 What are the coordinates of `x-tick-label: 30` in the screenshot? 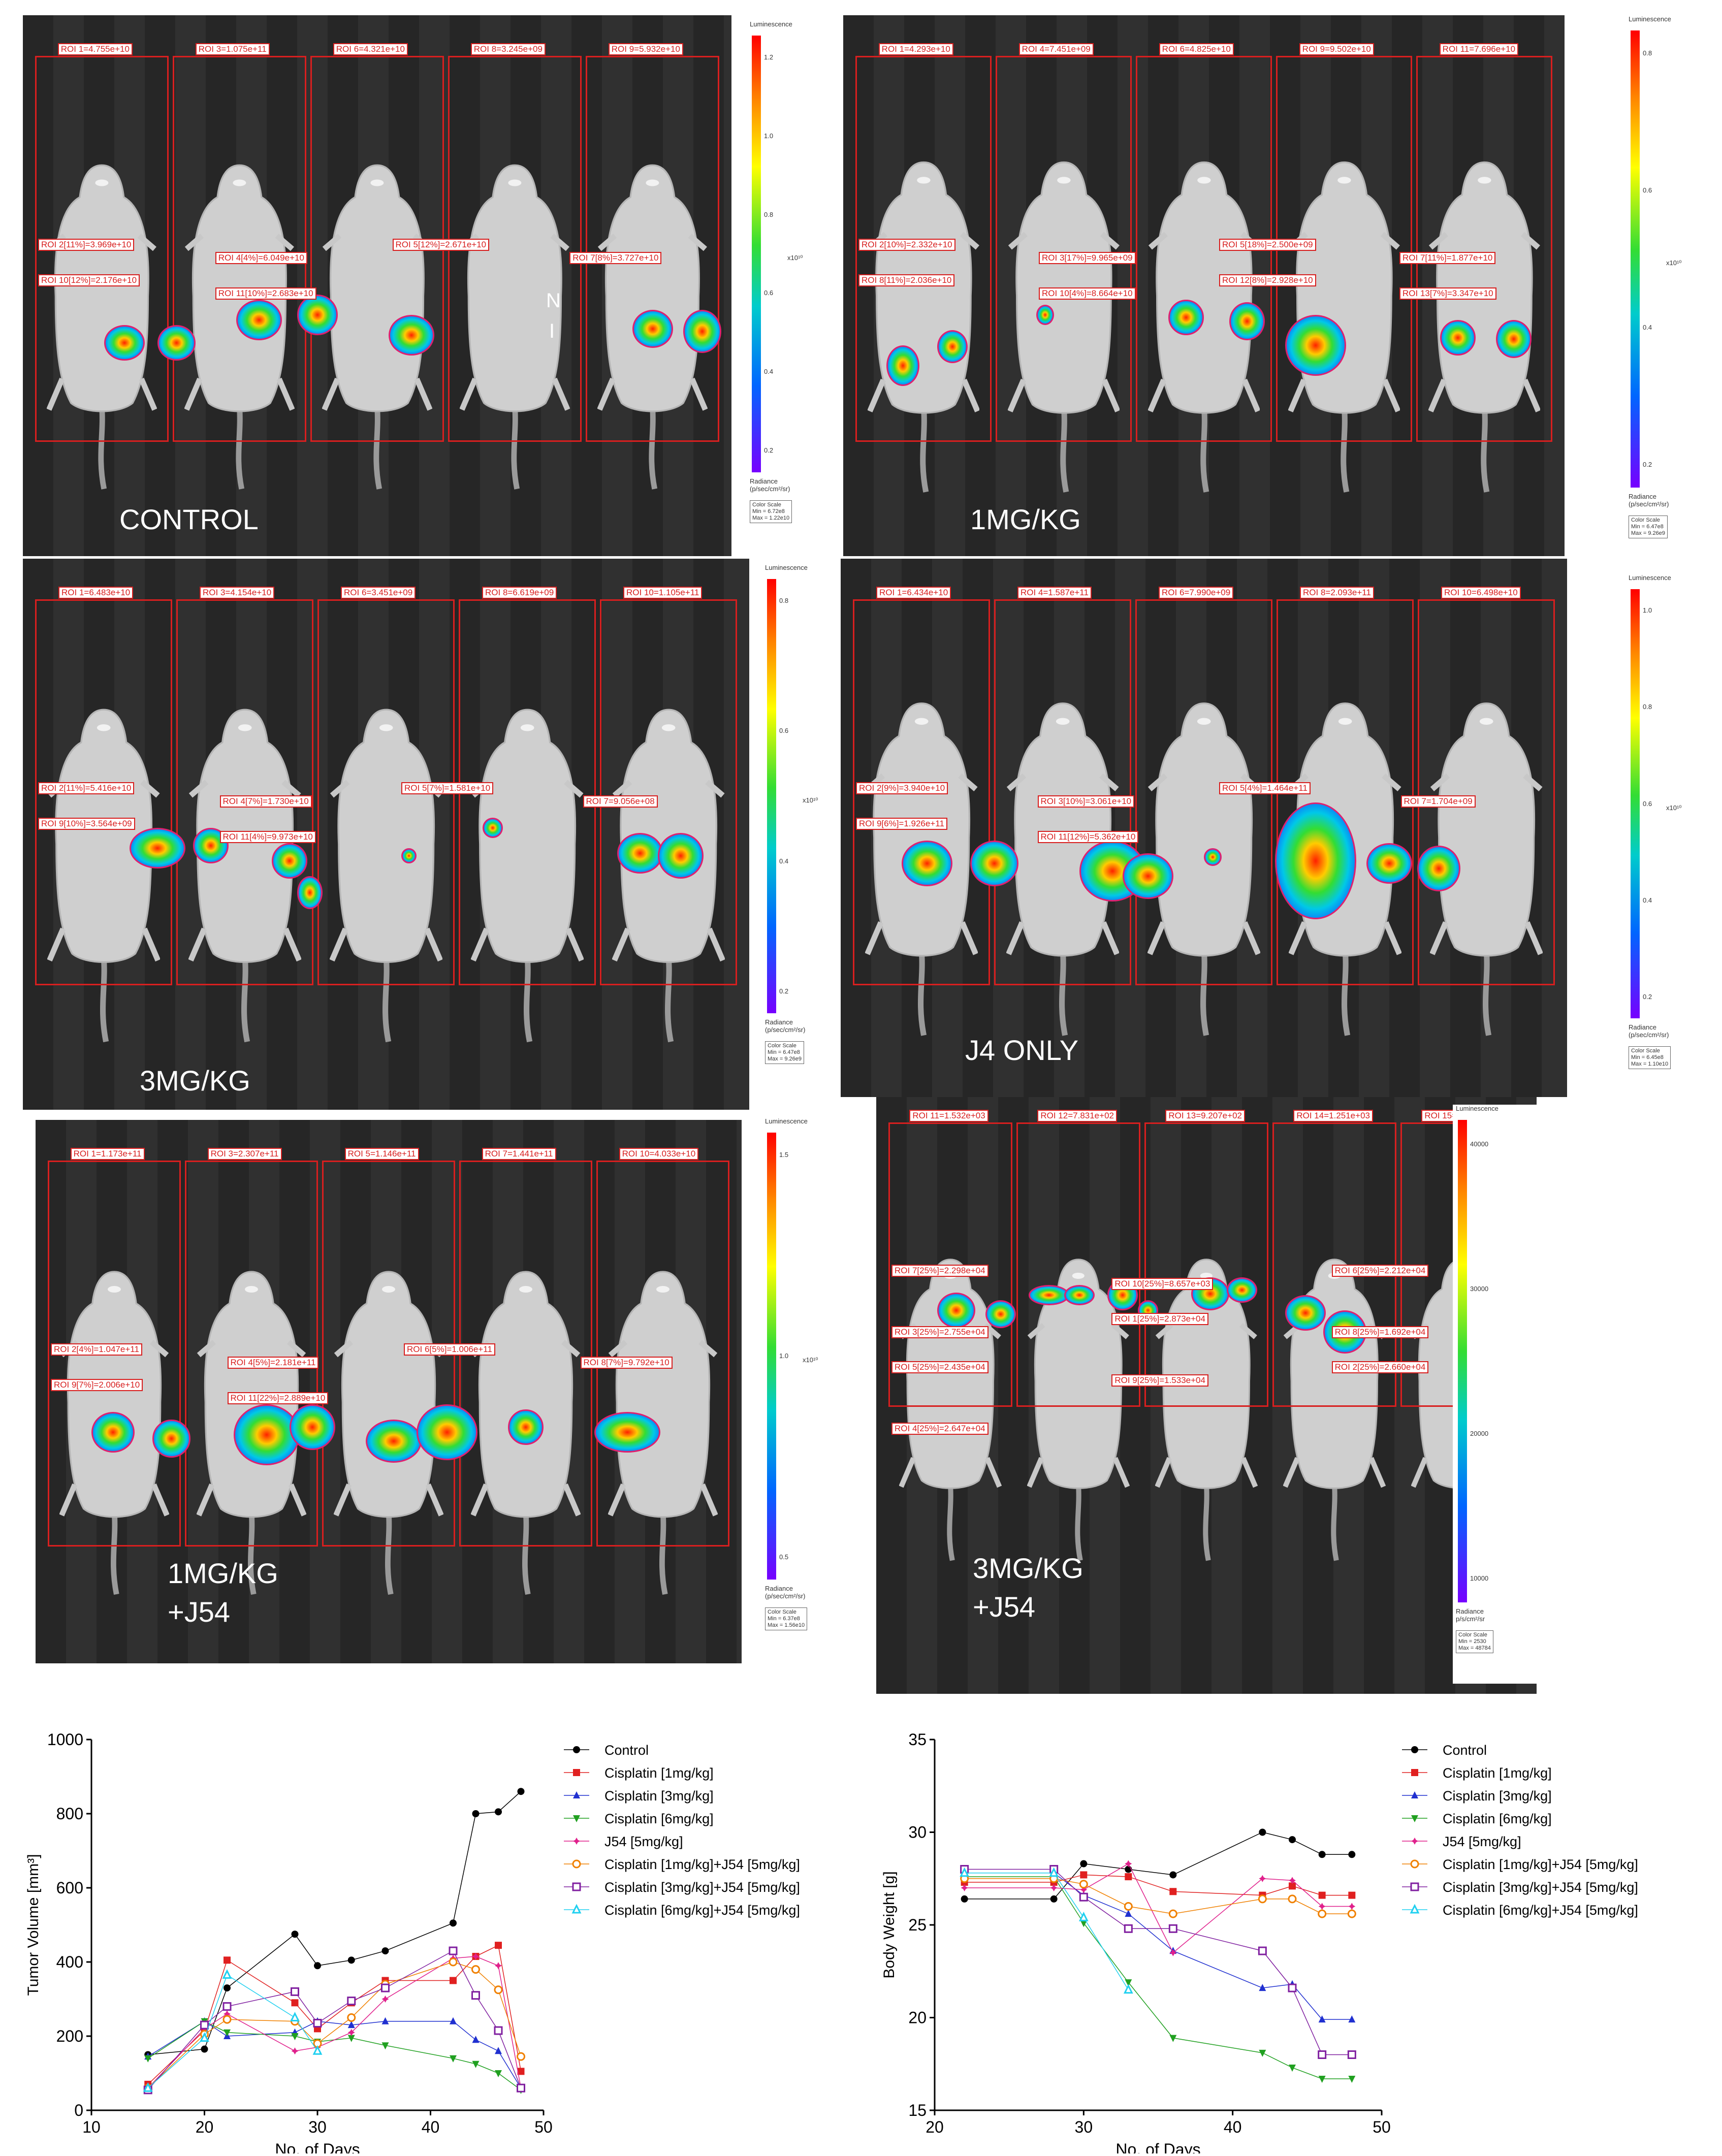 It's located at (317, 2127).